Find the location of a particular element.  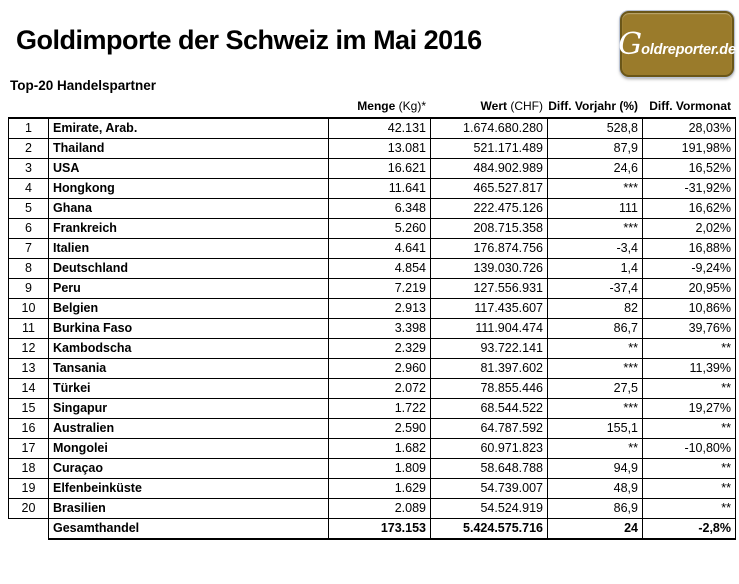

wert-cell: 1.674.680.280 is located at coordinates (489, 128).